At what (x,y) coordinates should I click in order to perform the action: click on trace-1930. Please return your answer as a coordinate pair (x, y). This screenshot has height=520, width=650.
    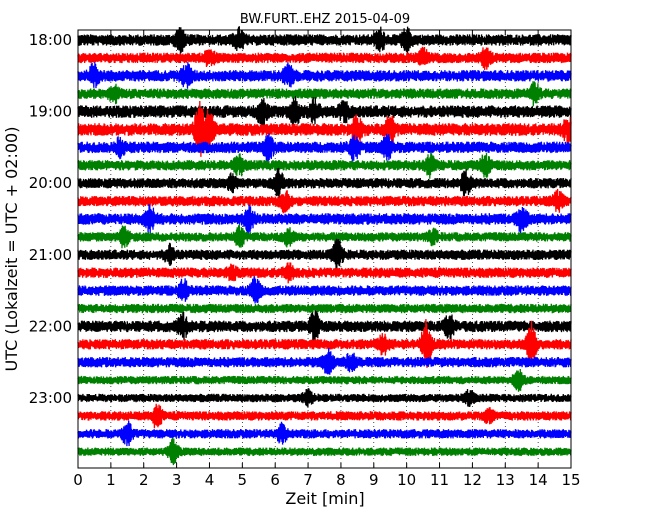
    Looking at the image, I should click on (324, 147).